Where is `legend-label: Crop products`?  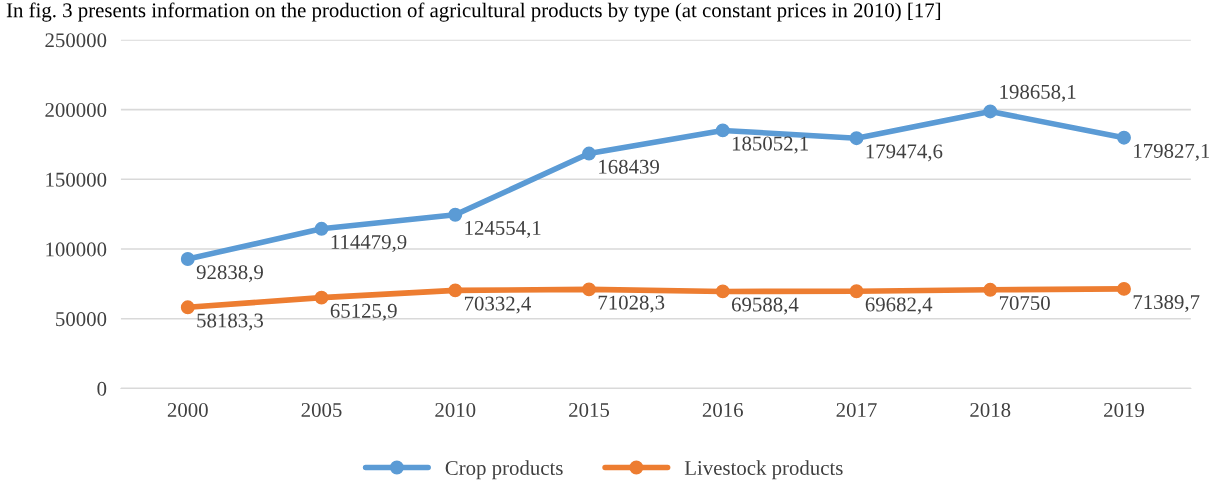 legend-label: Crop products is located at coordinates (504, 470).